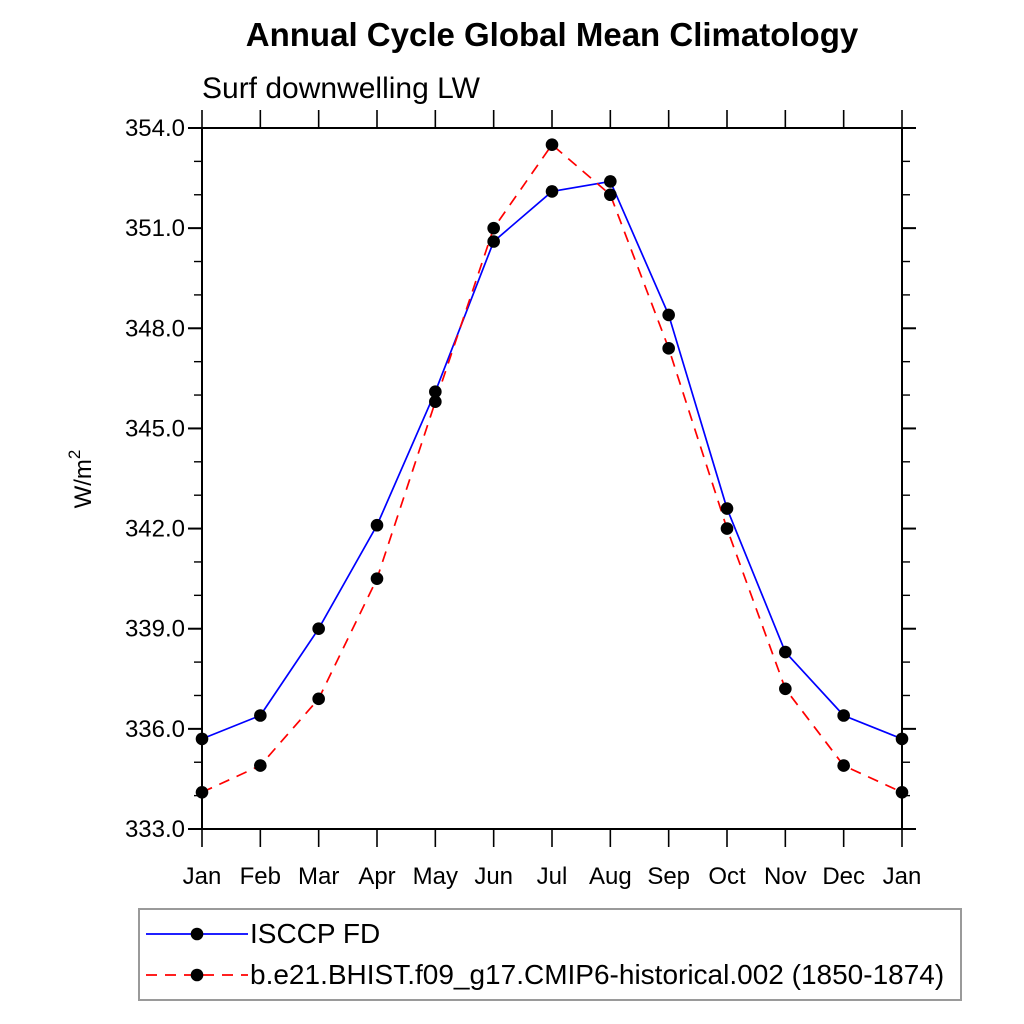 The image size is (1024, 1024). What do you see at coordinates (843, 876) in the screenshot?
I see `x-tick-label: Dec` at bounding box center [843, 876].